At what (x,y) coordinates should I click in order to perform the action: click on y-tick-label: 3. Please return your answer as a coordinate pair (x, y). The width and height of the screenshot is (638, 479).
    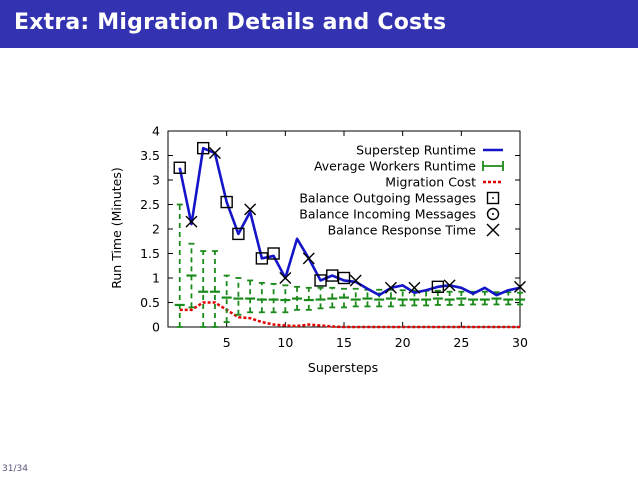
    Looking at the image, I should click on (156, 180).